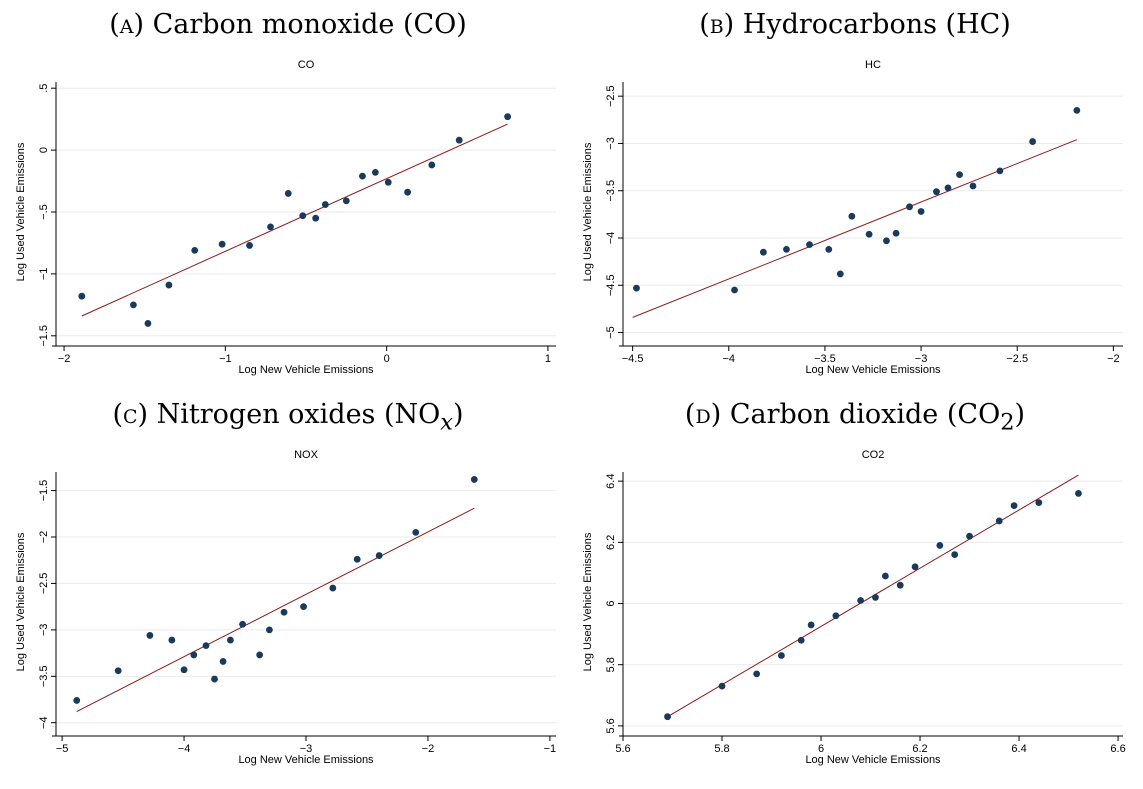 The image size is (1143, 789). What do you see at coordinates (611, 664) in the screenshot?
I see `y-tick-label: 5.8` at bounding box center [611, 664].